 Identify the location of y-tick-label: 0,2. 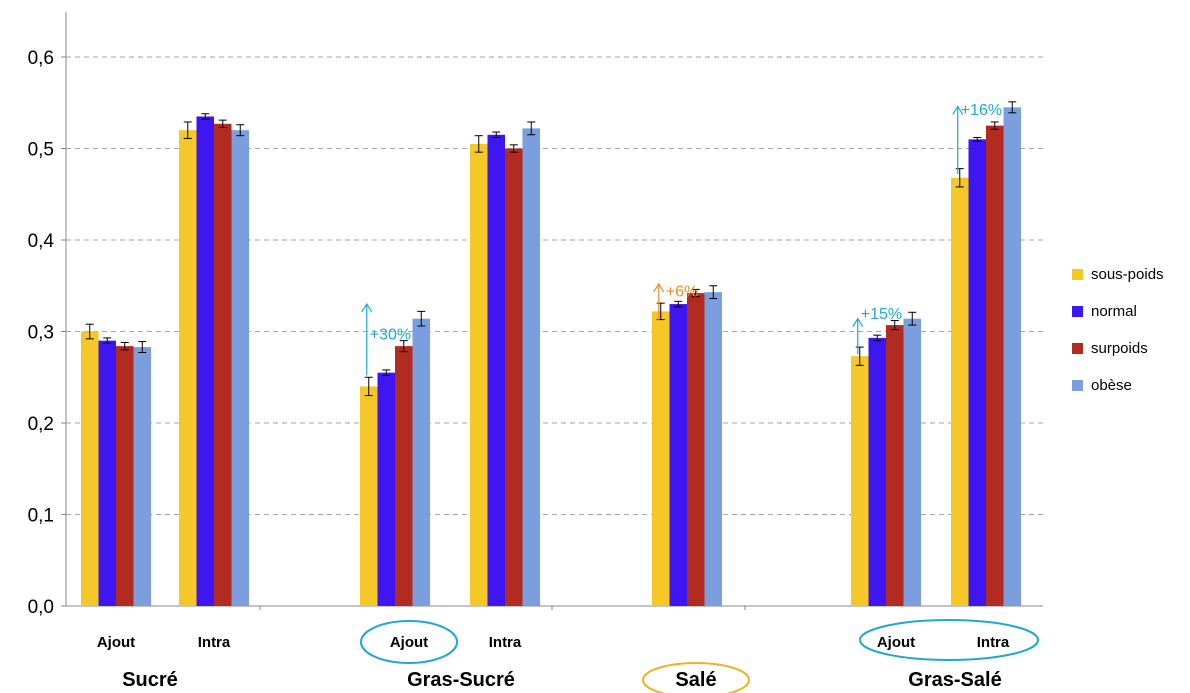
(41, 424).